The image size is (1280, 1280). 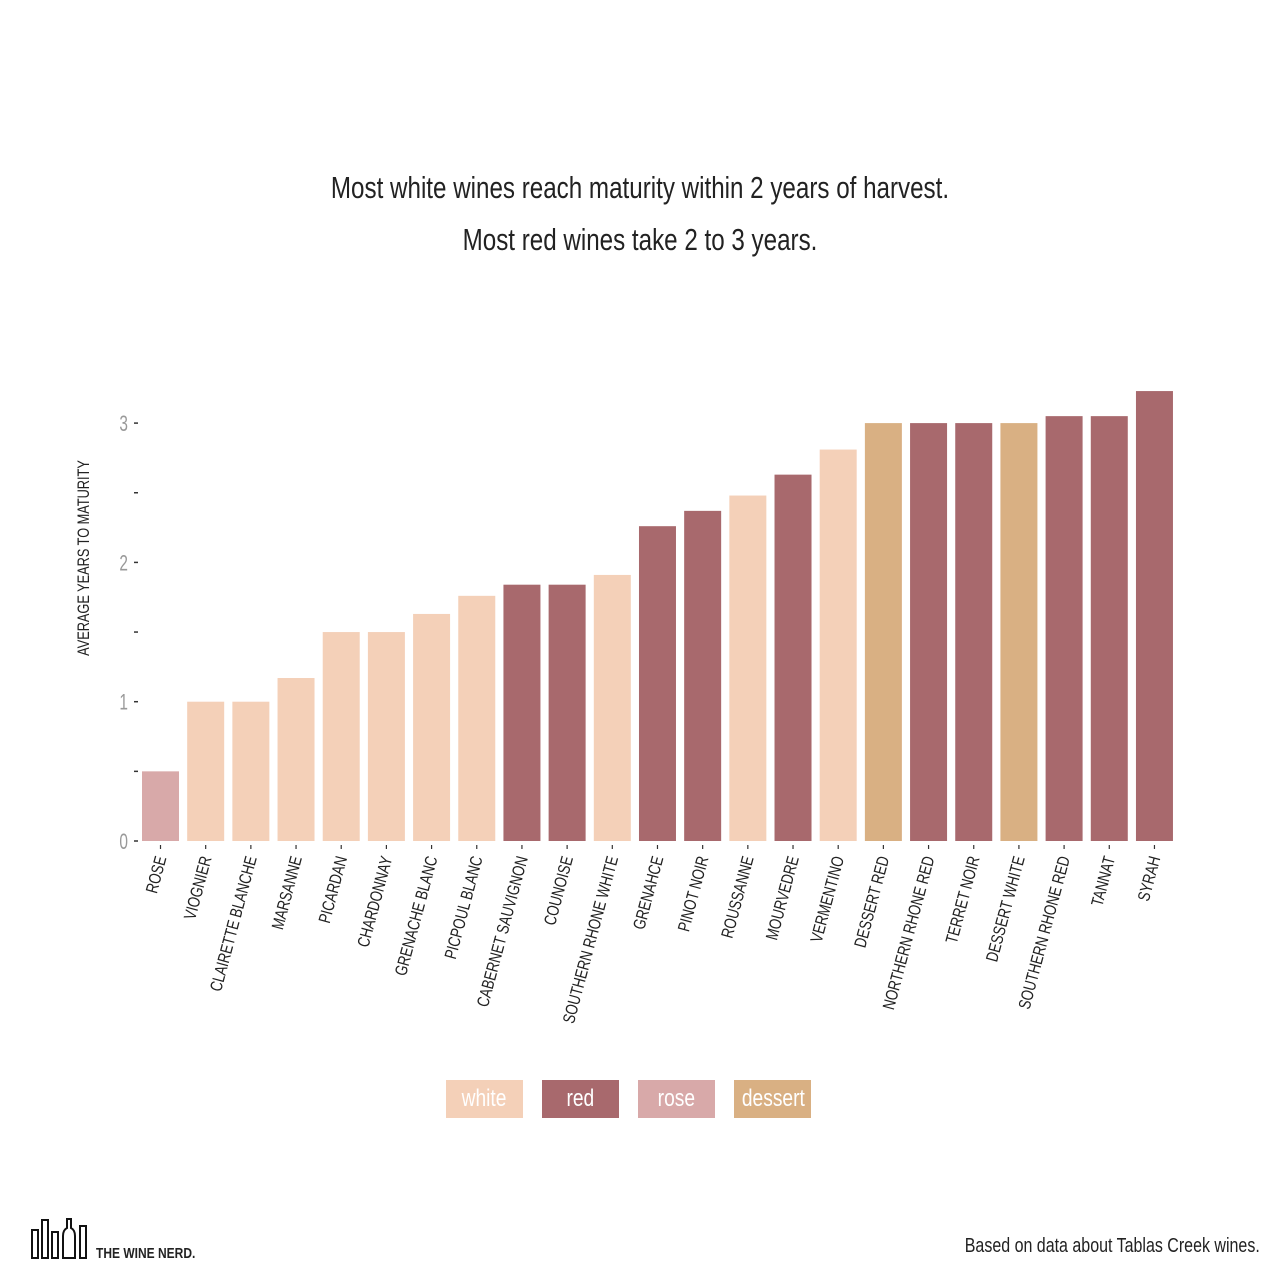 I want to click on x-tick-label: DESSERT RED, so click(x=872, y=901).